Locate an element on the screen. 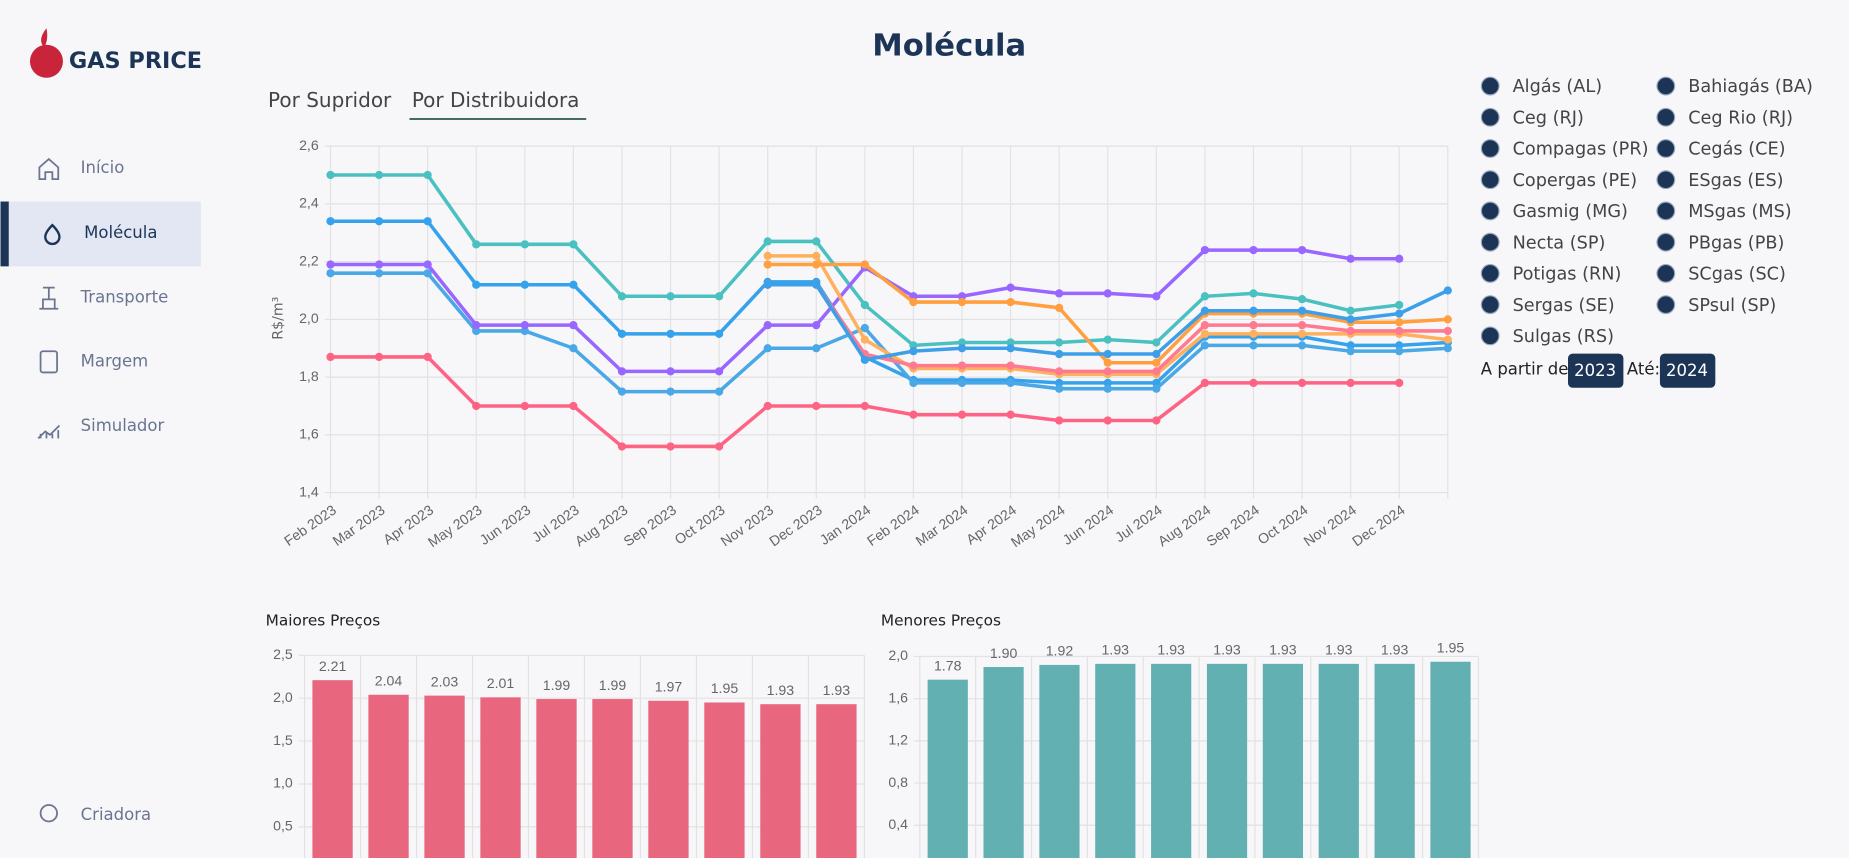 The height and width of the screenshot is (858, 1849). filter-option: Bahiagás (BA) is located at coordinates (1750, 87).